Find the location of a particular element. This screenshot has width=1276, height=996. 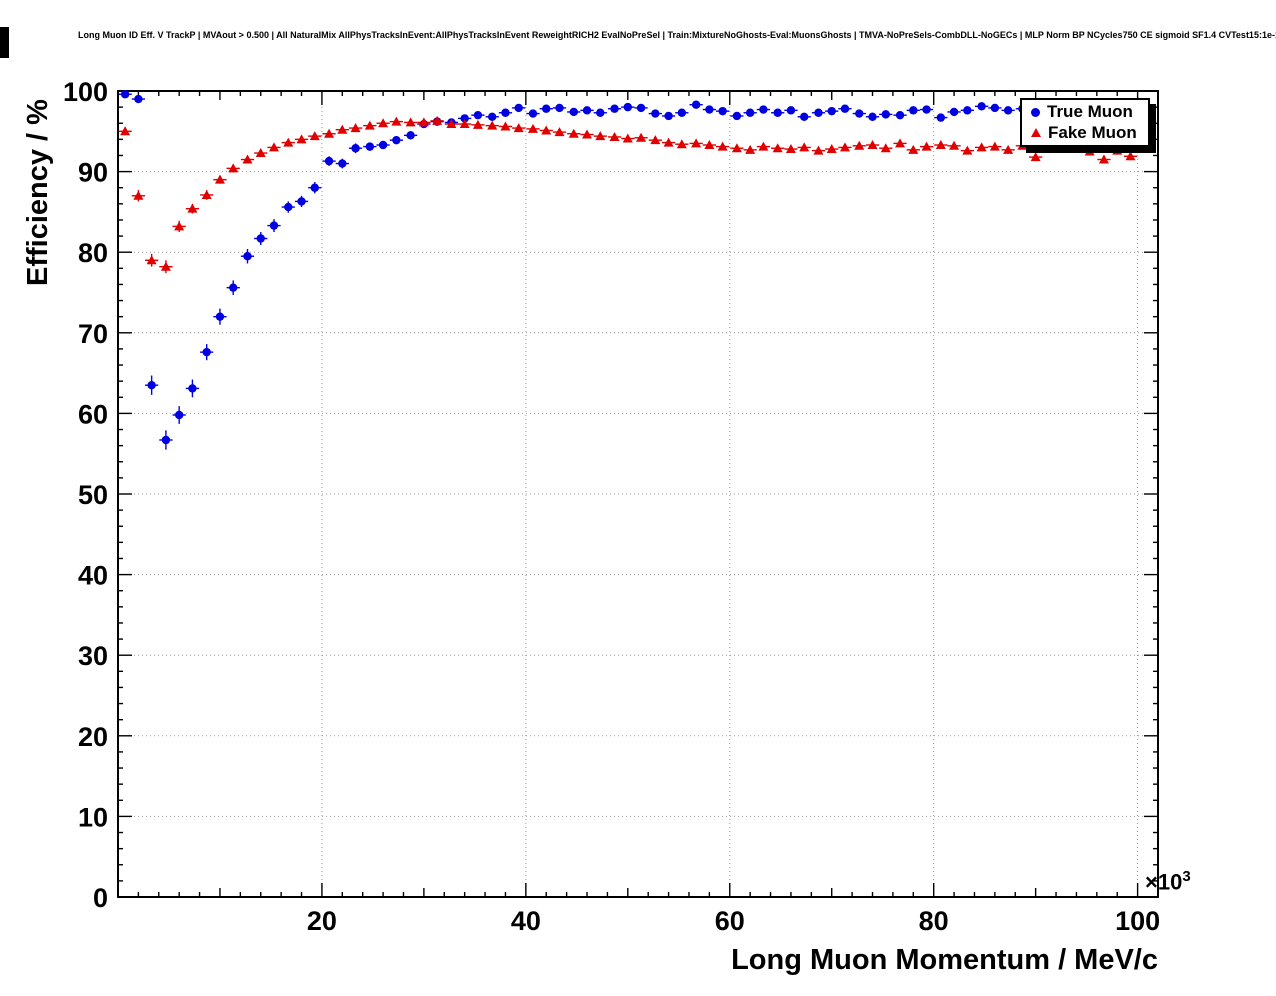

x-axis-title: Long Muon Momentum / MeV/c is located at coordinates (944, 960).